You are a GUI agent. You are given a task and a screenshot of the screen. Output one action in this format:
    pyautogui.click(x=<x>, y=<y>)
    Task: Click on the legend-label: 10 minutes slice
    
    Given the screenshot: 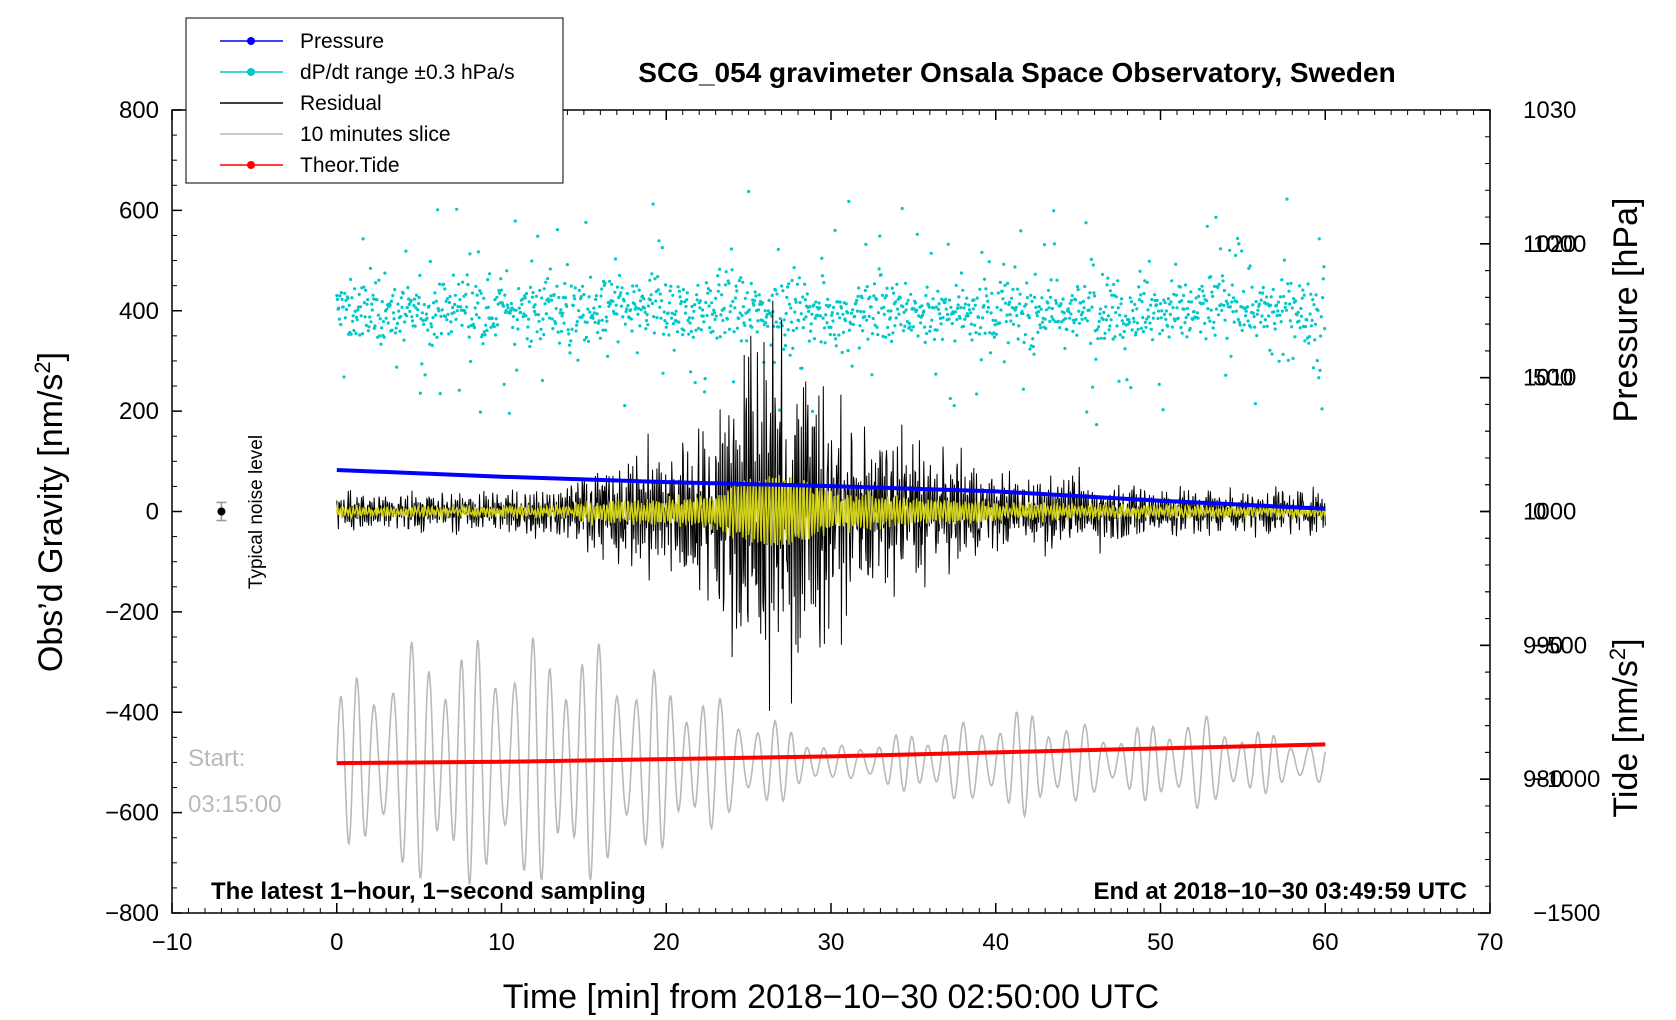 What is the action you would take?
    pyautogui.click(x=375, y=134)
    